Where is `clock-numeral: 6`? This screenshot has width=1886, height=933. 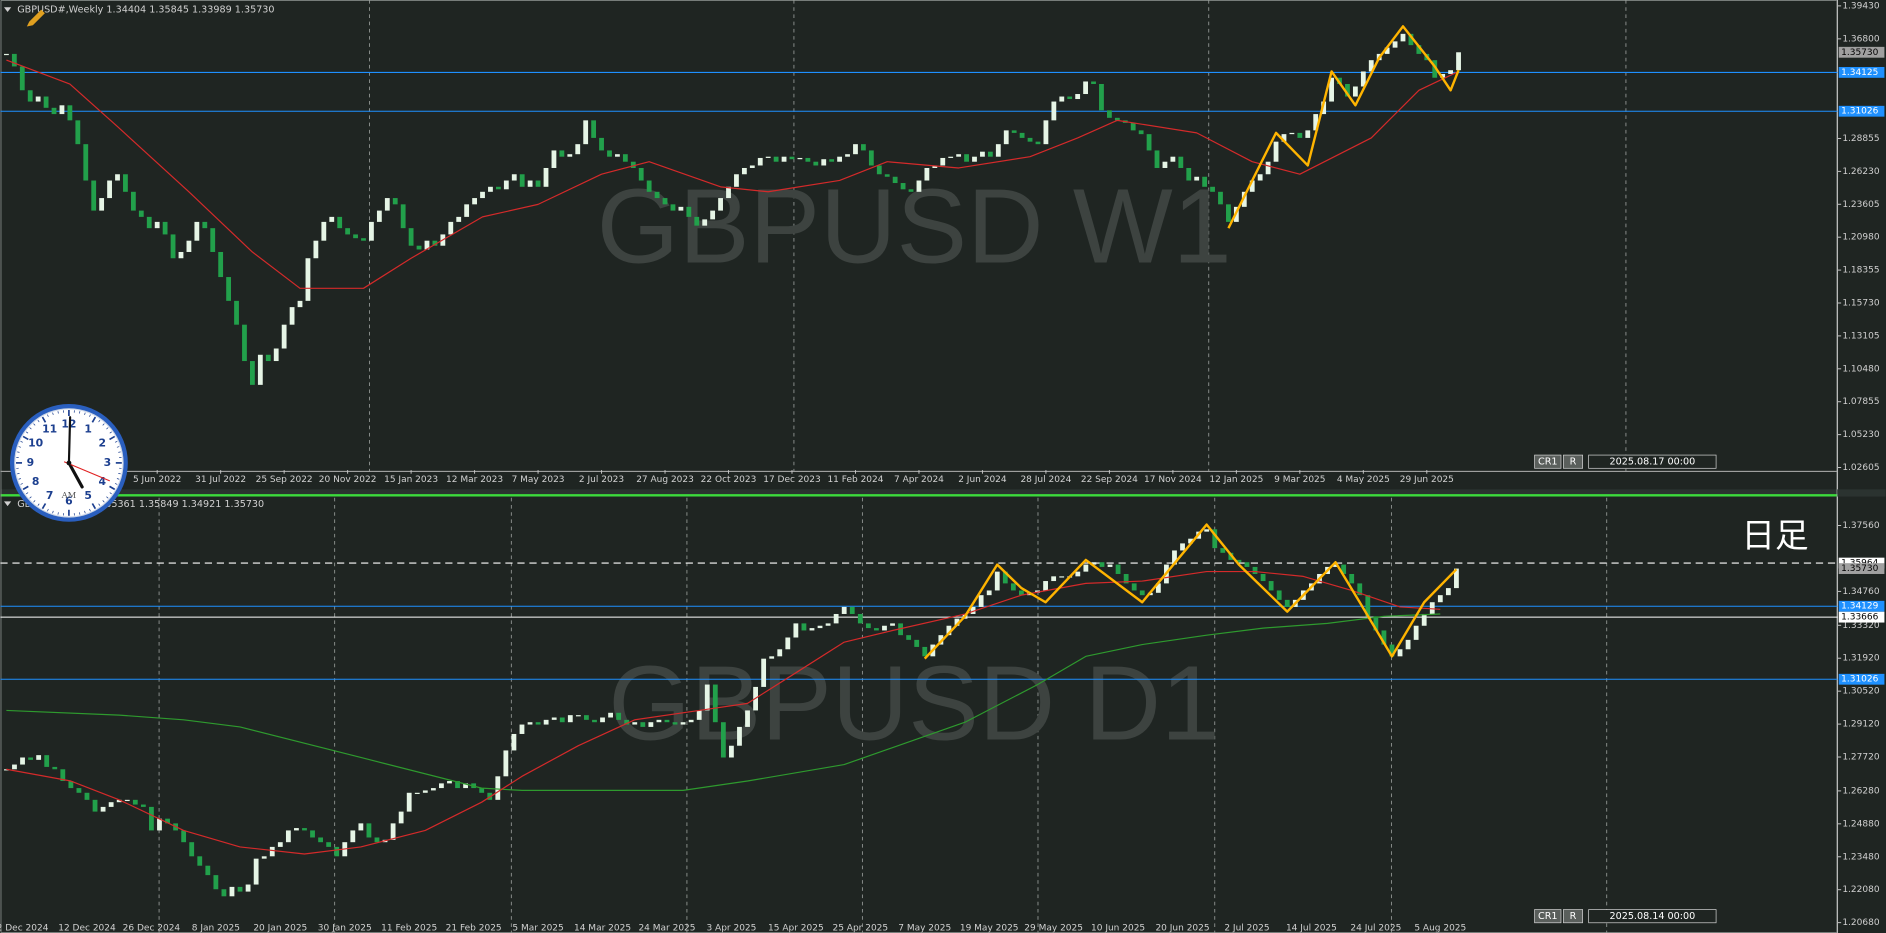 clock-numeral: 6 is located at coordinates (69, 500).